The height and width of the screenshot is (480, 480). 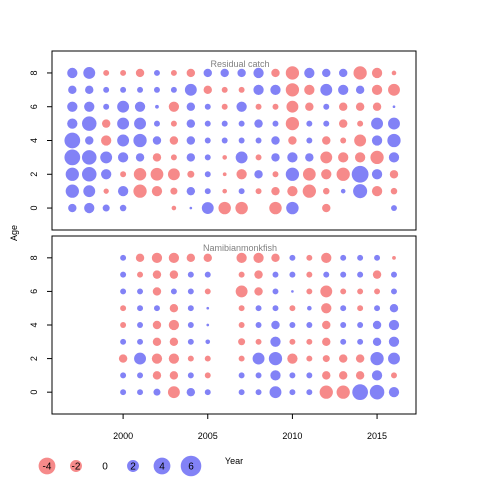 What do you see at coordinates (239, 64) in the screenshot?
I see `panel-title-residual-catch: Residual catch` at bounding box center [239, 64].